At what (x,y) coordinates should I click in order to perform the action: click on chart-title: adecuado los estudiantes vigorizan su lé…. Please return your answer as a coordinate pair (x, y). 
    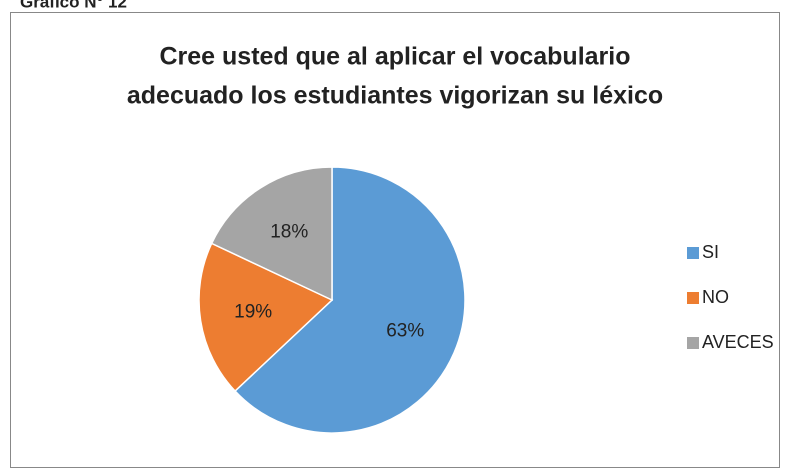
    Looking at the image, I should click on (395, 96).